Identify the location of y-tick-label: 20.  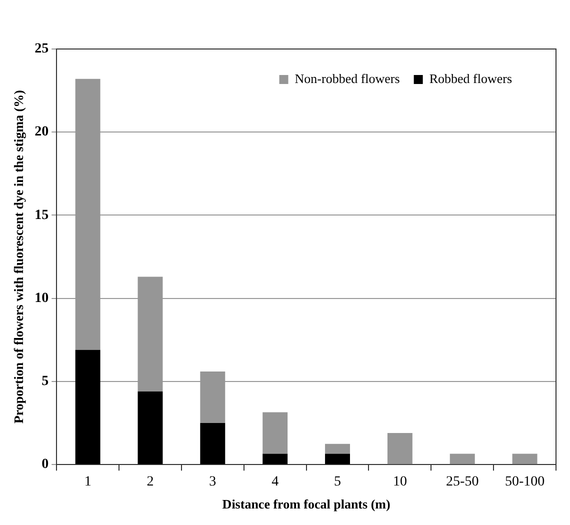
(41, 132).